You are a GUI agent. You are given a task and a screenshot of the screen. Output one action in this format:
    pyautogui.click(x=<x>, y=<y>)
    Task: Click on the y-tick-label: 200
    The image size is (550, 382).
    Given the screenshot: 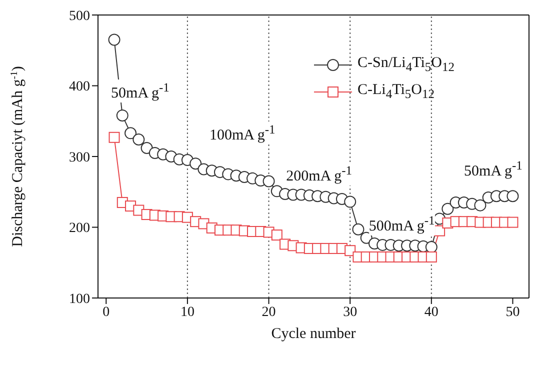 What is the action you would take?
    pyautogui.click(x=79, y=228)
    